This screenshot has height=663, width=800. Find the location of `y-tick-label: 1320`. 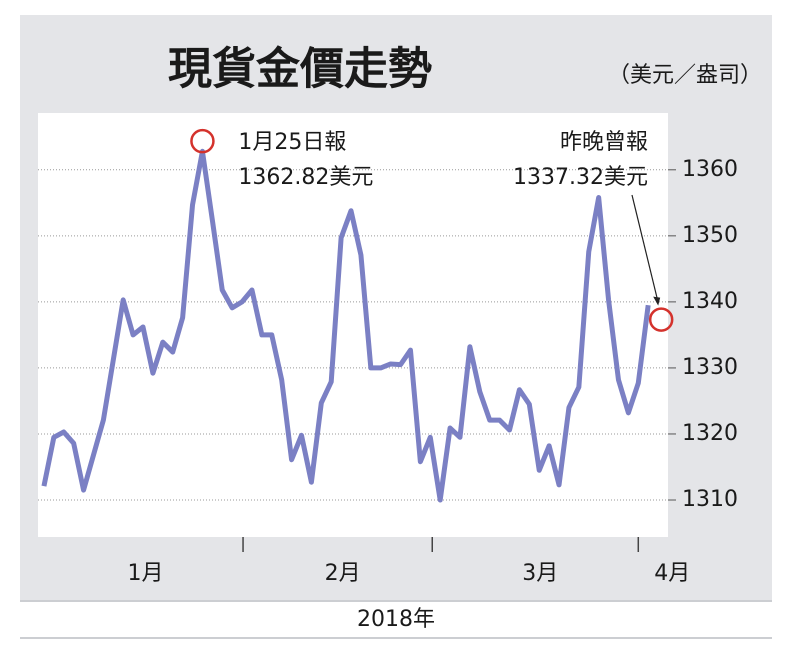

y-tick-label: 1320 is located at coordinates (710, 433).